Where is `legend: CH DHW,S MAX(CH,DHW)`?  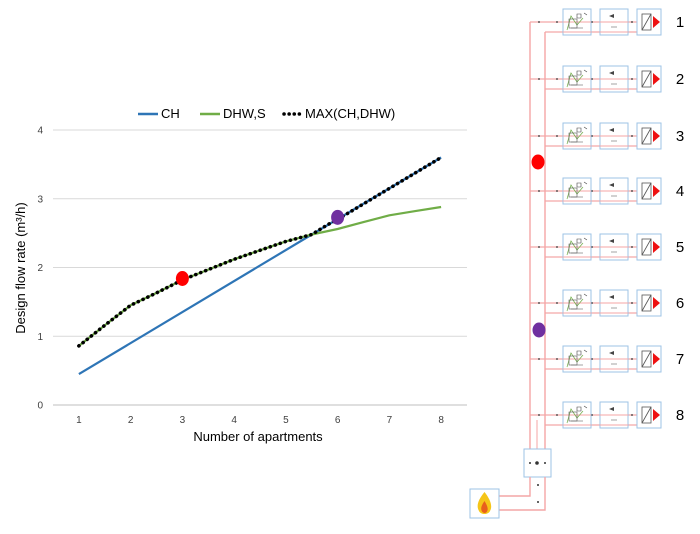
legend: CH DHW,S MAX(CH,DHW) is located at coordinates (266, 113).